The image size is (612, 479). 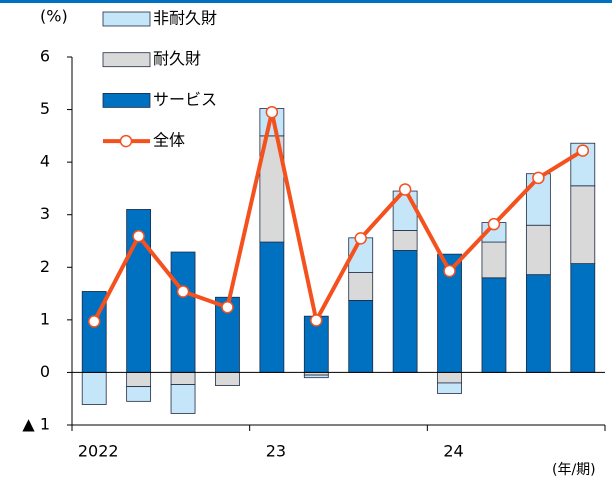 What do you see at coordinates (306, 1) in the screenshot?
I see `top-rule` at bounding box center [306, 1].